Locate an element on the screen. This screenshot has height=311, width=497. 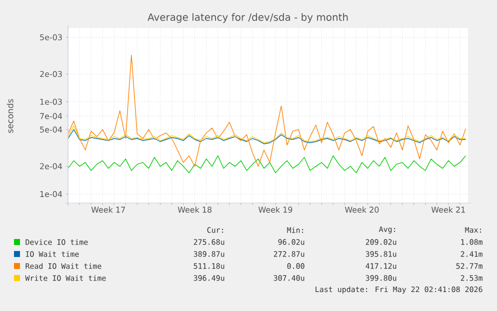
y-axis-title: seconds is located at coordinates (10, 116).